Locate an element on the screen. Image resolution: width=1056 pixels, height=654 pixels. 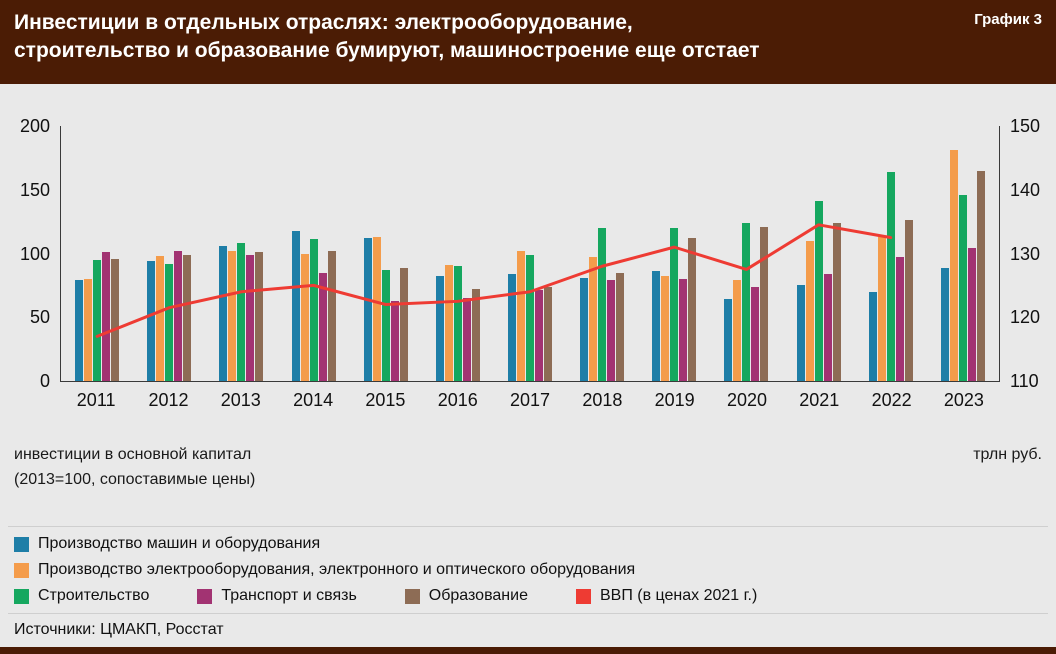
sources-text: Источники: ЦМАКП, Росстат is located at coordinates (119, 629).